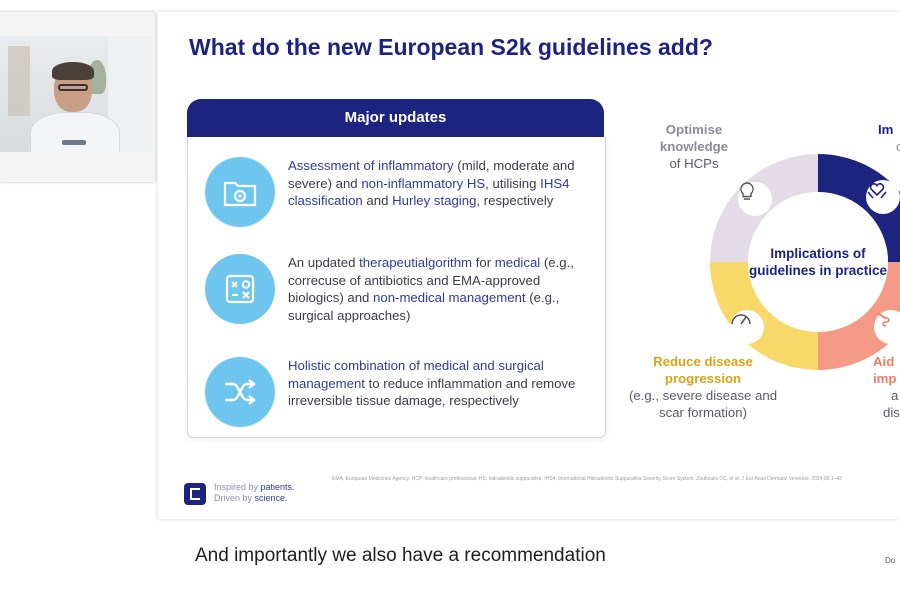  Describe the element at coordinates (887, 327) in the screenshot. I see `intestine-icon` at that location.